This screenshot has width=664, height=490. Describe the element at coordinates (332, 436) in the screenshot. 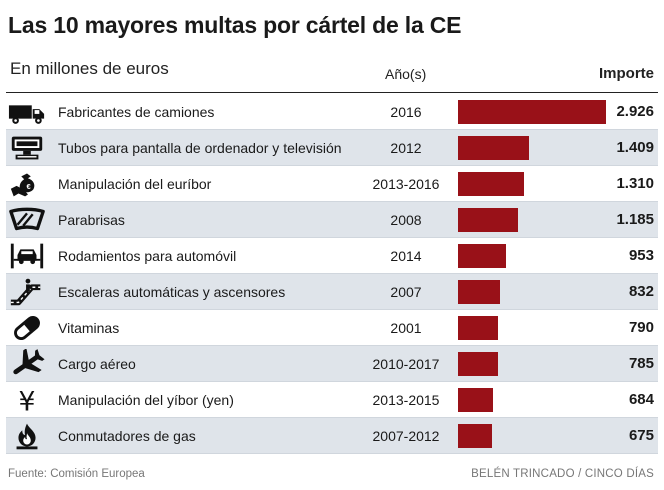

I see `table-row: Conmutadores de gas 2007-2012 675` at that location.